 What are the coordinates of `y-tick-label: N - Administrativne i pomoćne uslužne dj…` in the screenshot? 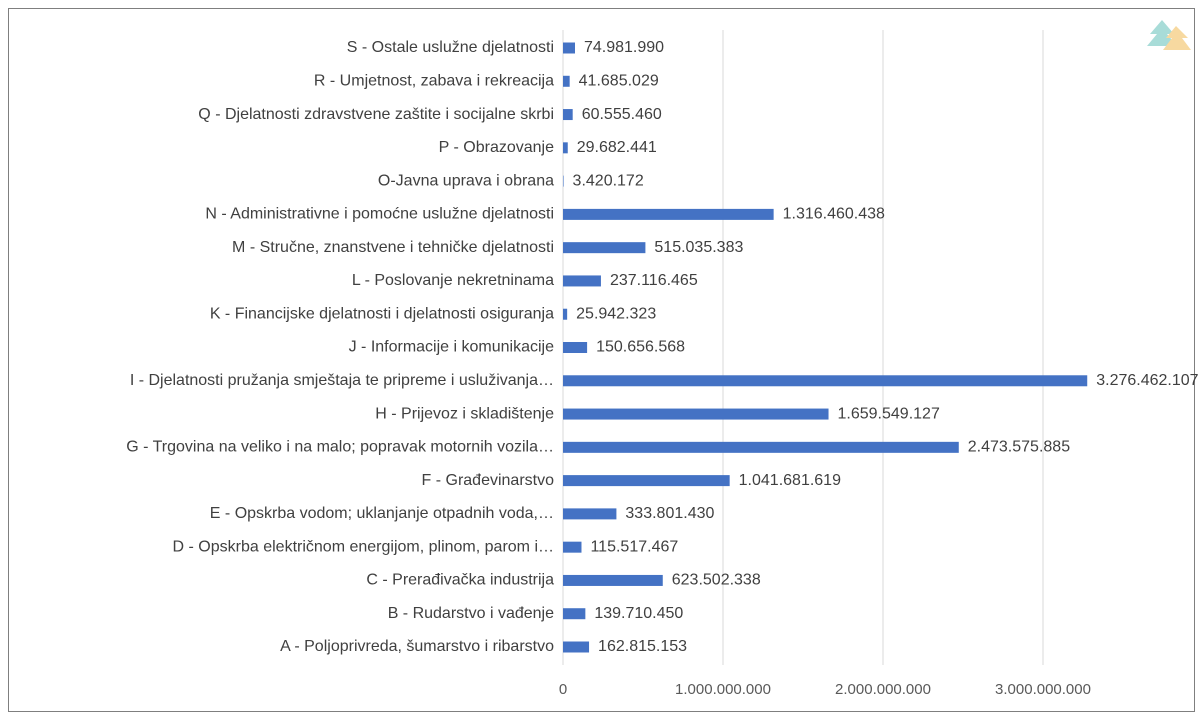 It's located at (379, 214).